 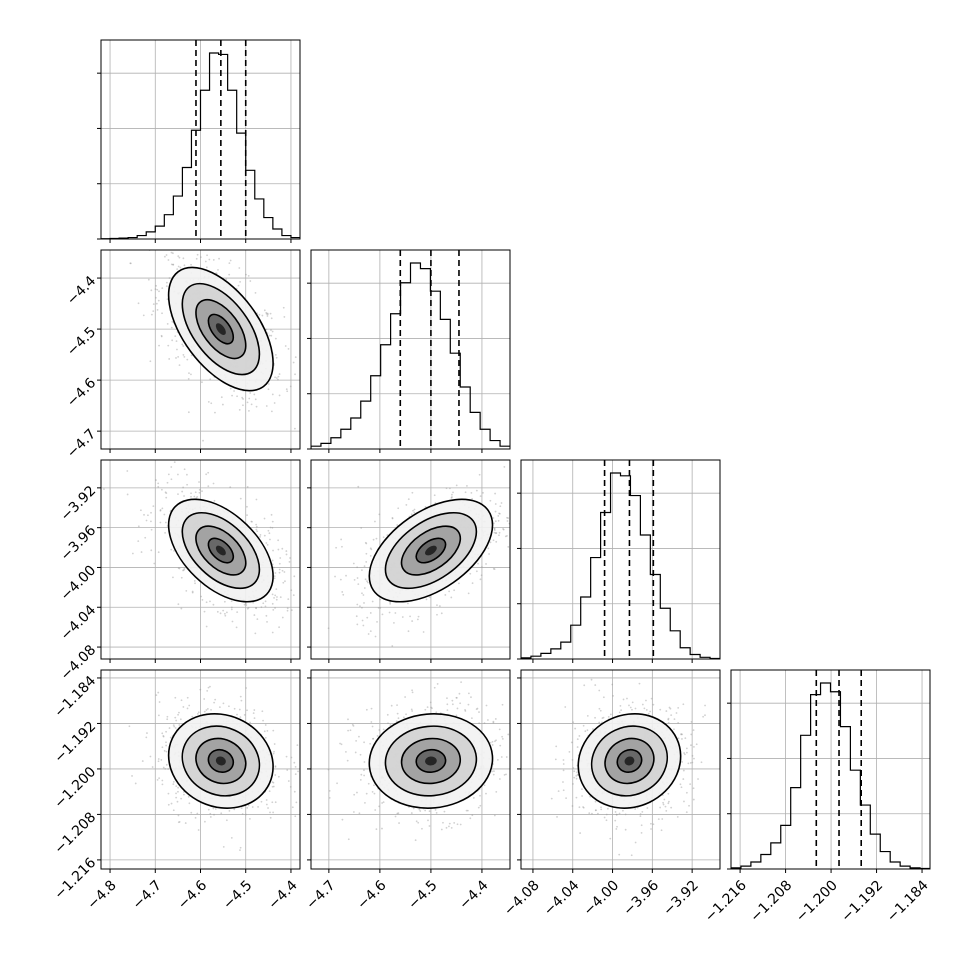 I want to click on y-tick-label: −4.4, so click(x=81, y=290).